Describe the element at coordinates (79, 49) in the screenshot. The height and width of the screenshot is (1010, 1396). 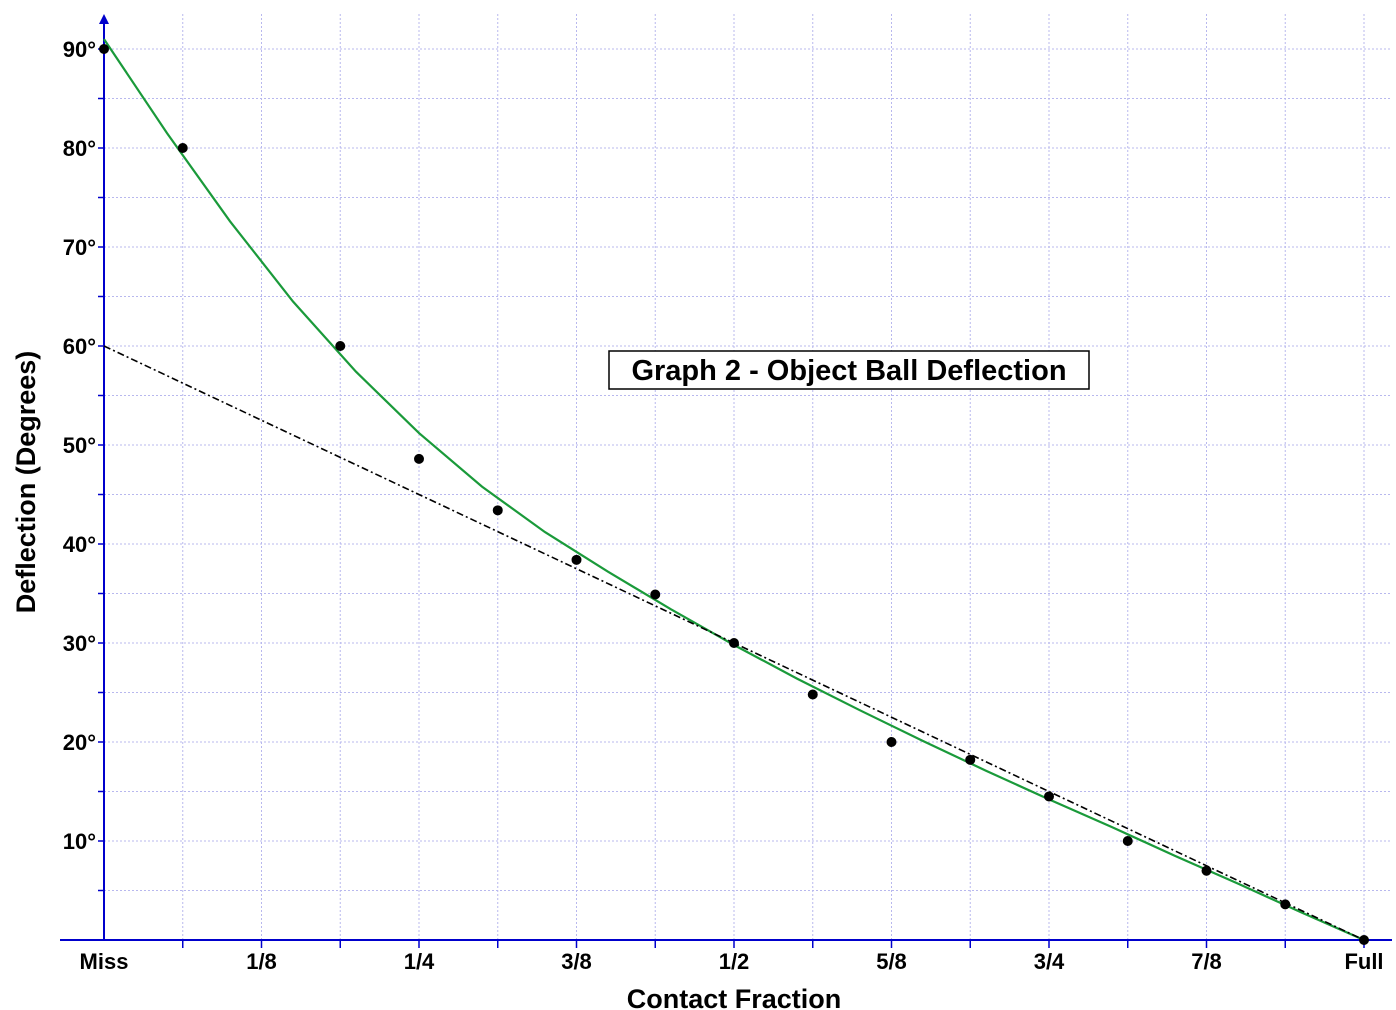
I see `y-tick-label: 90°` at that location.